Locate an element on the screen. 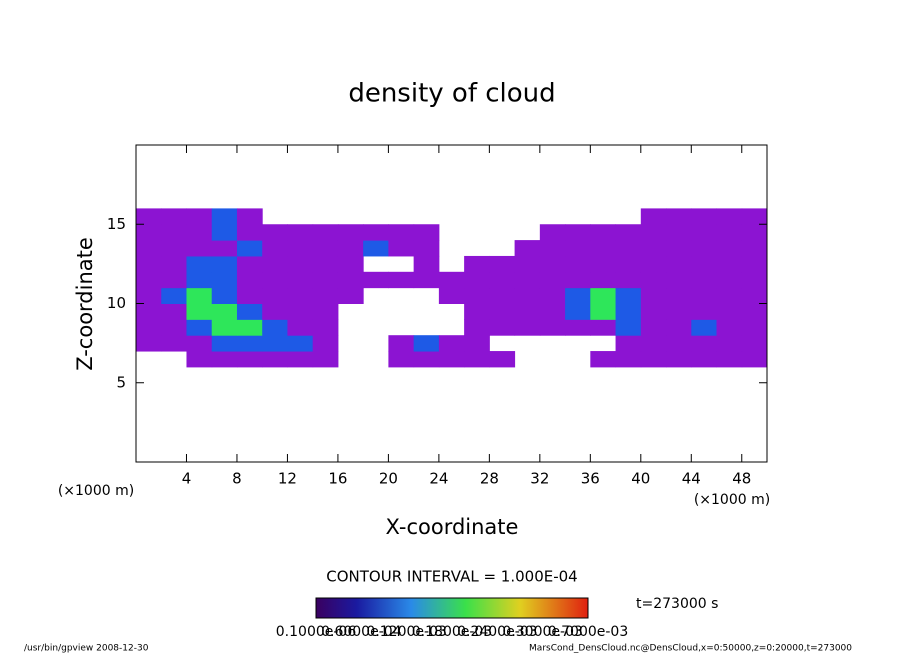 Image resolution: width=904 pixels, height=654 pixels. x-unit-right: (×1000 m) is located at coordinates (732, 500).